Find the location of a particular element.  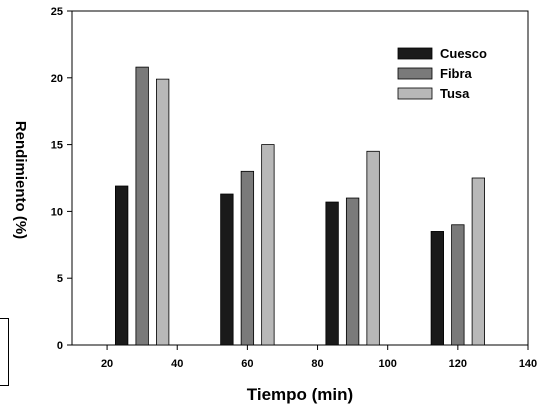

legend-label-tusa: Tusa is located at coordinates (455, 93).